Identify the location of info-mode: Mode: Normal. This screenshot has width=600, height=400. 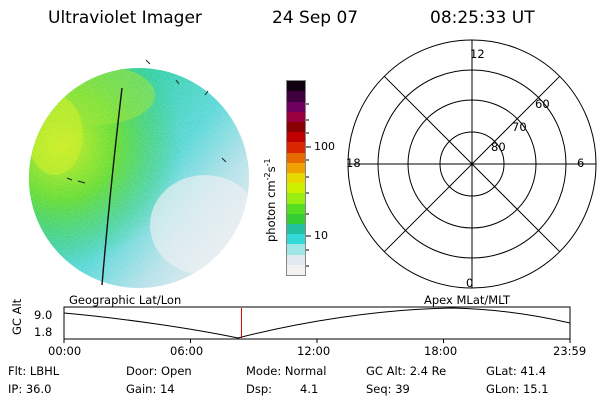
(286, 371).